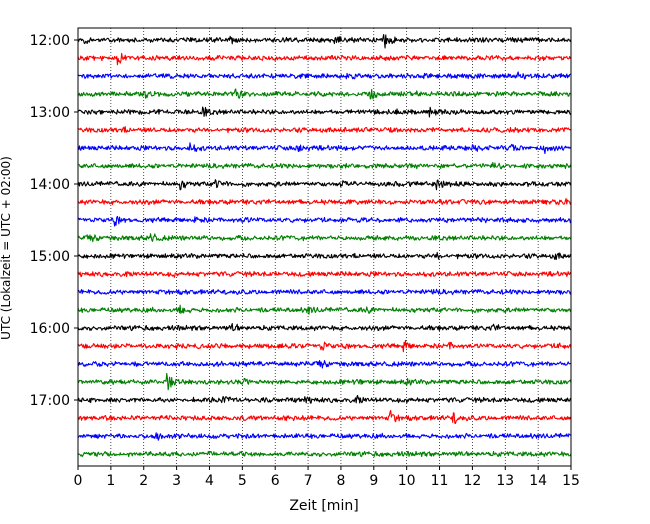 The height and width of the screenshot is (524, 650). What do you see at coordinates (340, 481) in the screenshot?
I see `x-tick-label: 8` at bounding box center [340, 481].